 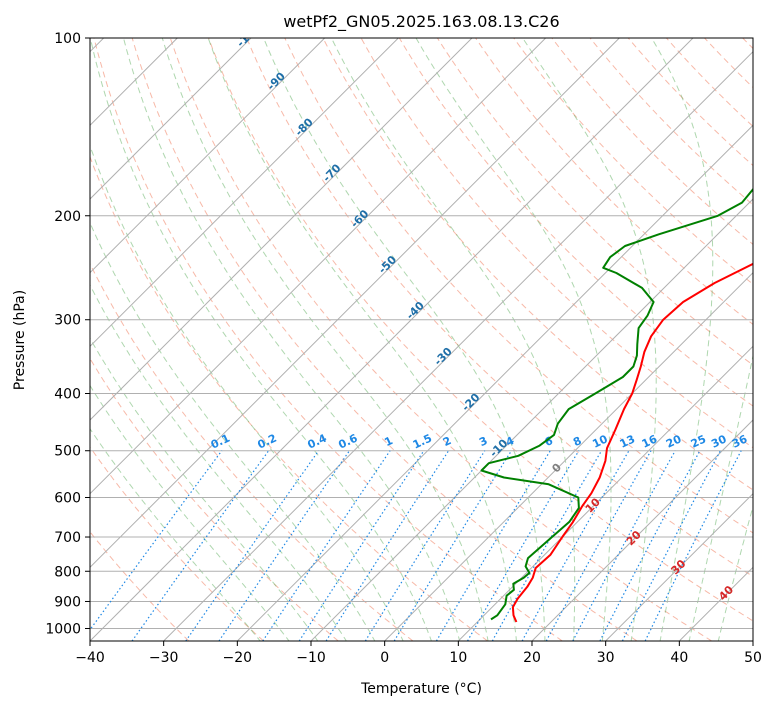 I want to click on x-axis-ticks: −40 −30 −20 −10 0 10 20 30 40 50, so click(x=418, y=653).